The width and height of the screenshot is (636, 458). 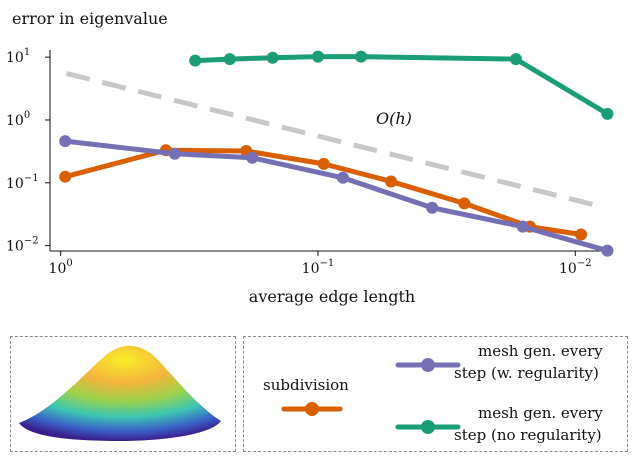 I want to click on x-tick-label: 10⁻¹, so click(x=318, y=267).